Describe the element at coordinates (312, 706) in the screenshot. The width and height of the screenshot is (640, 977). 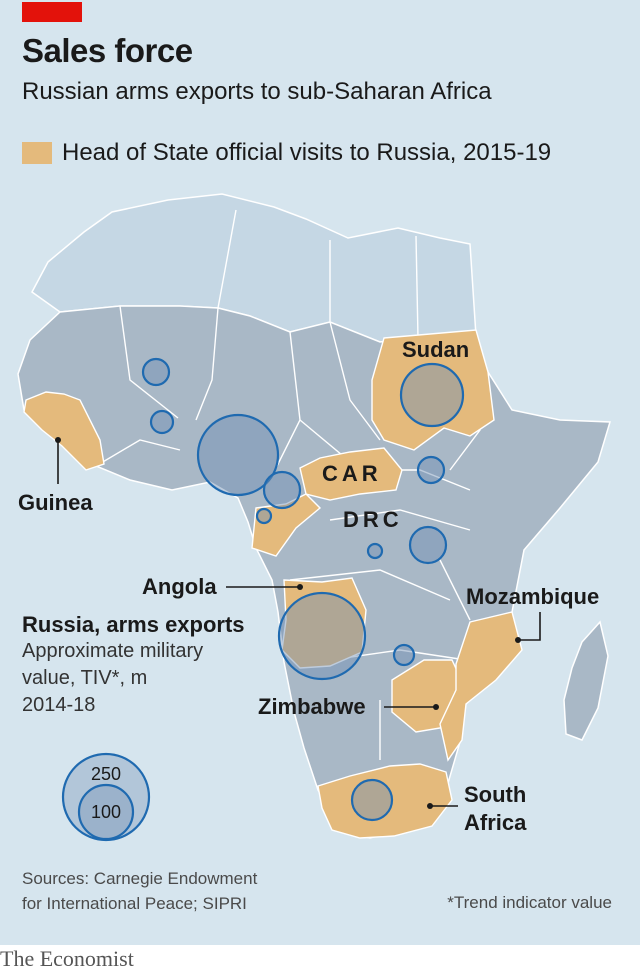
I see `label-zimbabwe: Zimbabwe` at that location.